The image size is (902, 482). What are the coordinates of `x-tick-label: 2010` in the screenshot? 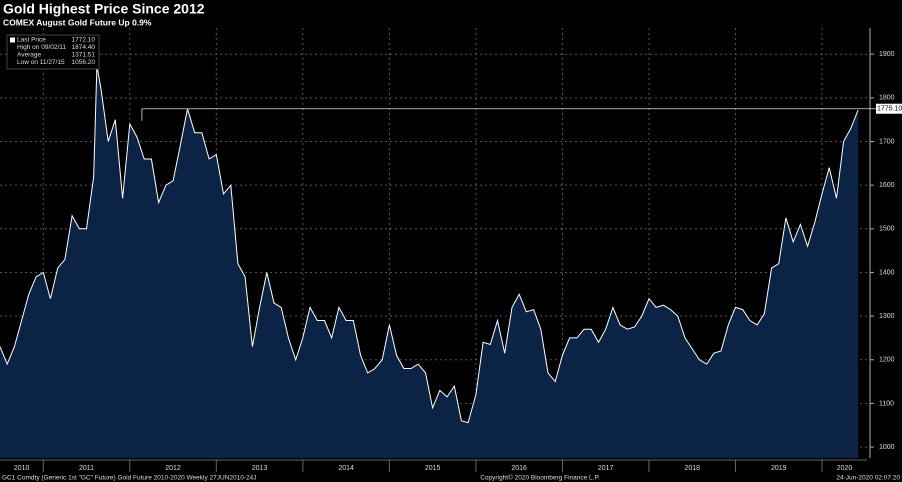 It's located at (22, 468).